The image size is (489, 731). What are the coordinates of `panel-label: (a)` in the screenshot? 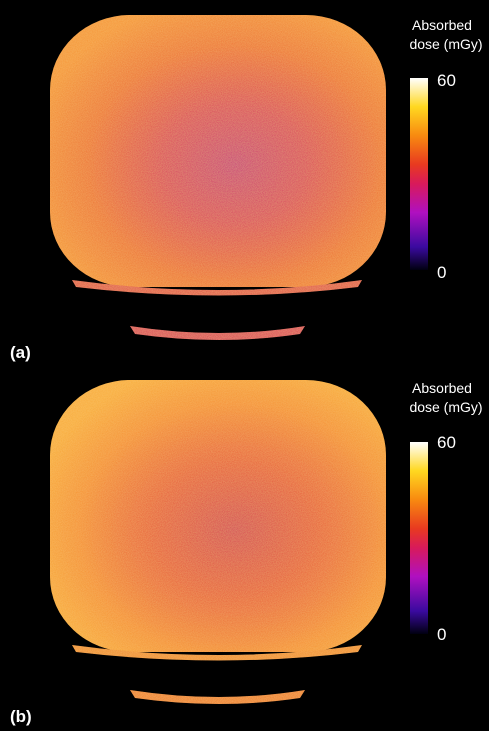 It's located at (20, 352).